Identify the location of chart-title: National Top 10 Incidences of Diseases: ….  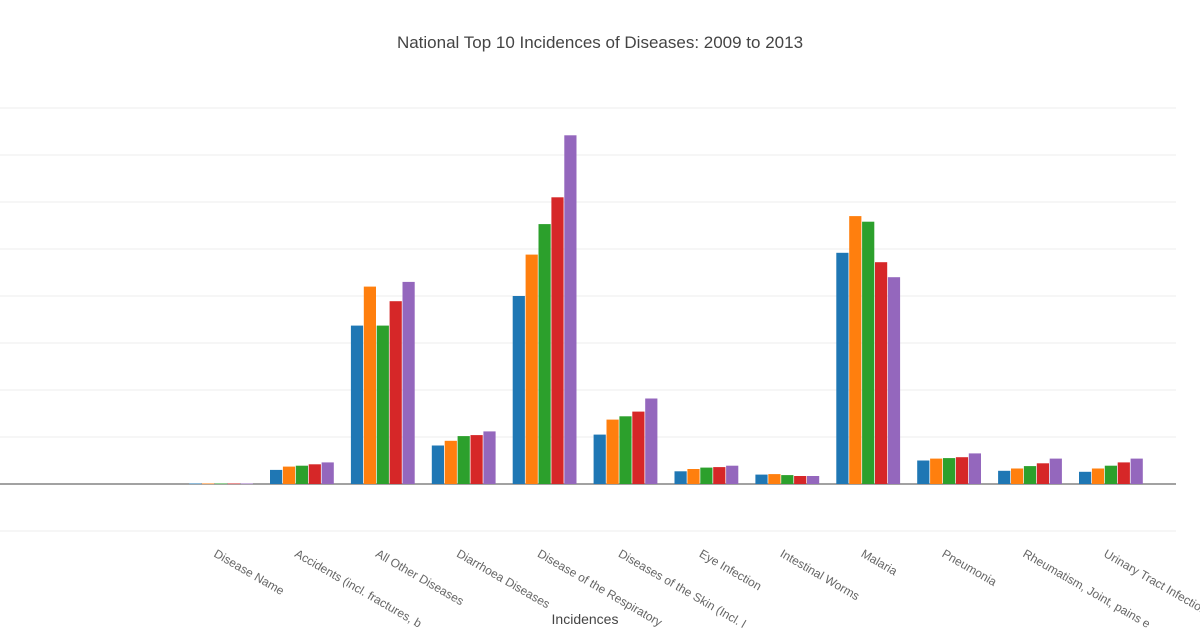
(600, 42).